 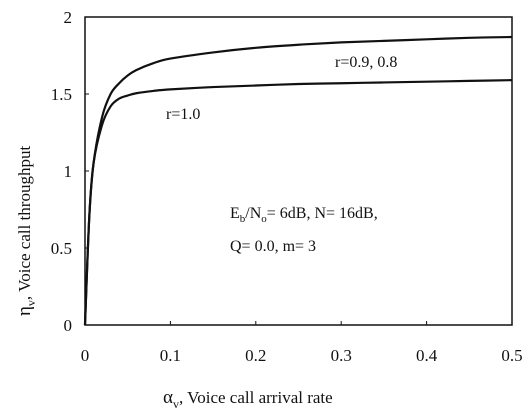 I want to click on y-tick-label: 1, so click(x=68, y=171).